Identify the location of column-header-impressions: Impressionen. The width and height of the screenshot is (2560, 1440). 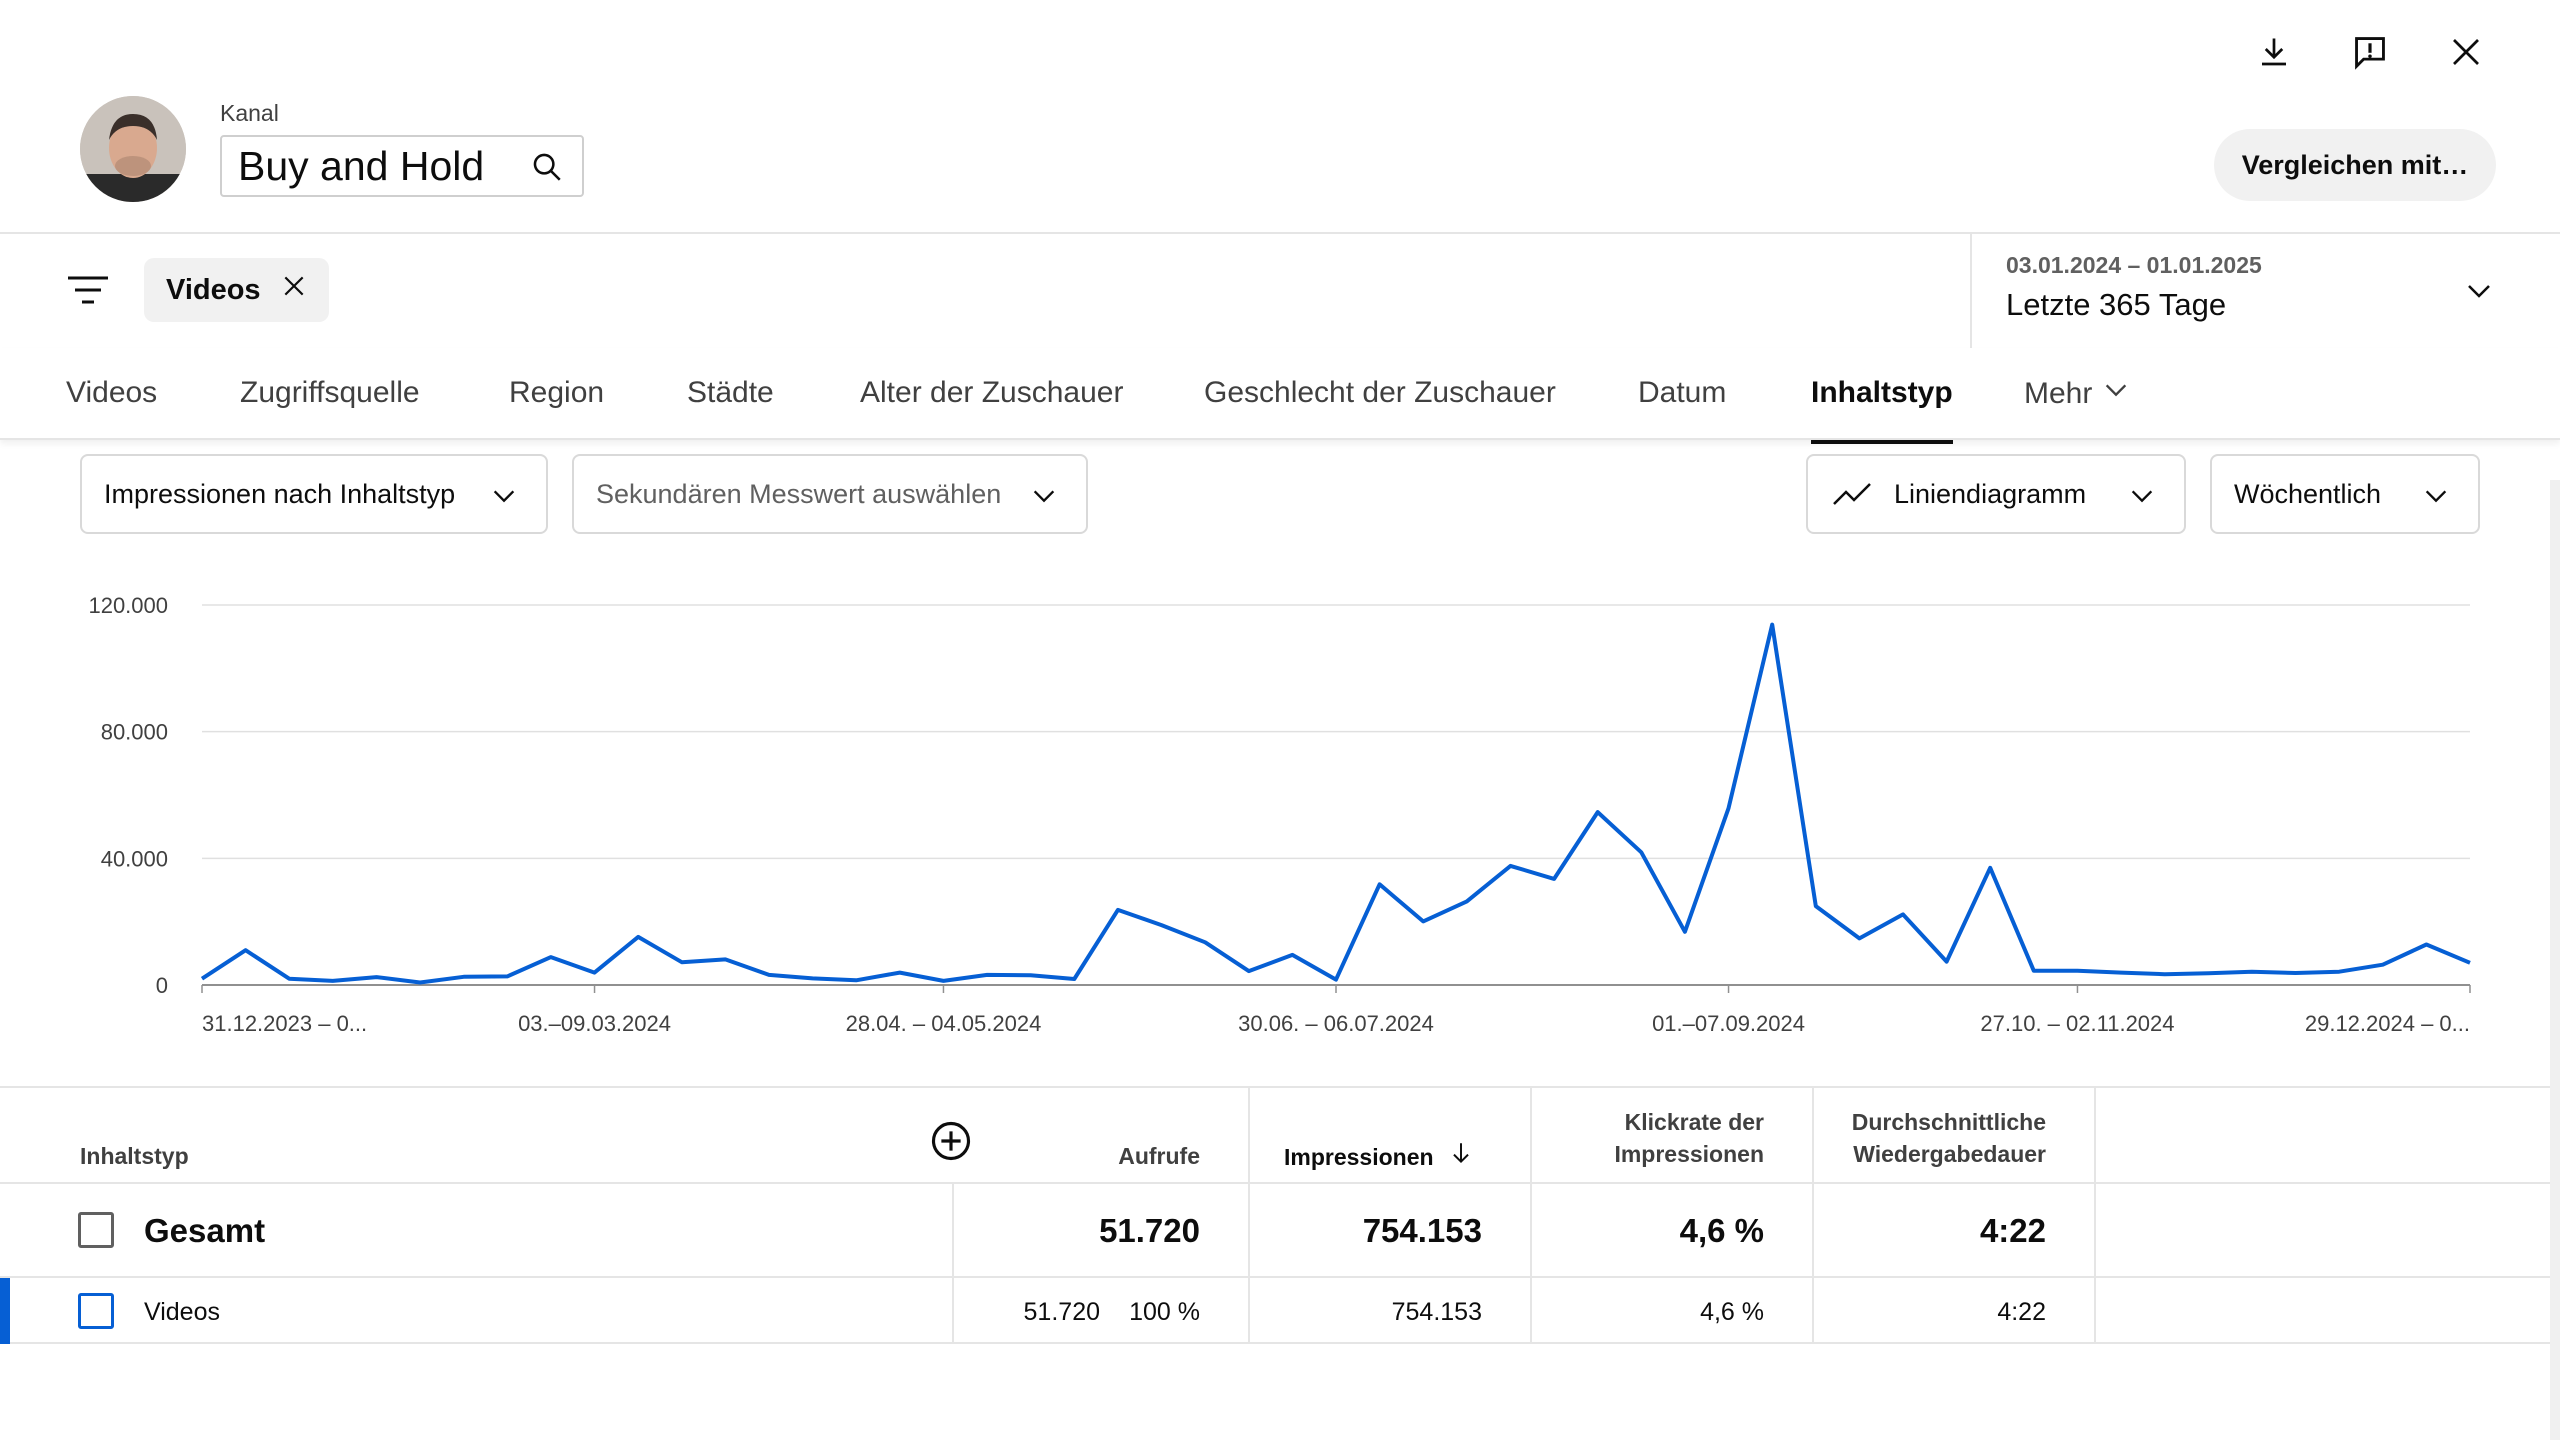
(1379, 1157).